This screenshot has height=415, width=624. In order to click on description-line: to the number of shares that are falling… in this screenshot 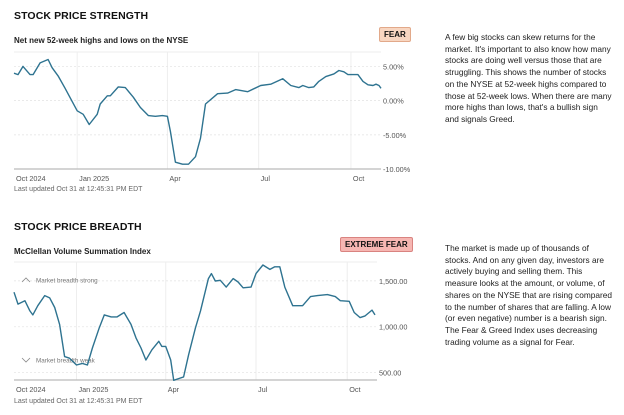, I will do `click(528, 306)`.